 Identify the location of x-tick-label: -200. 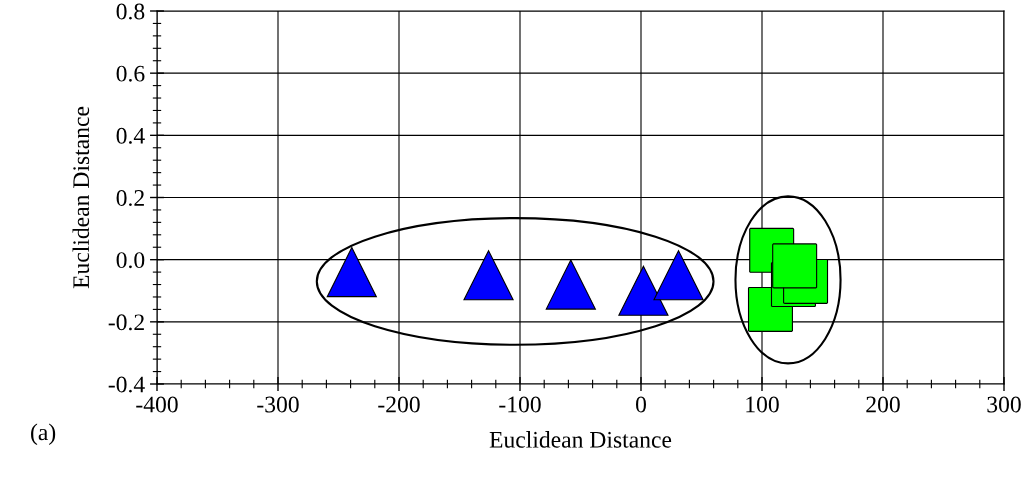
(399, 404).